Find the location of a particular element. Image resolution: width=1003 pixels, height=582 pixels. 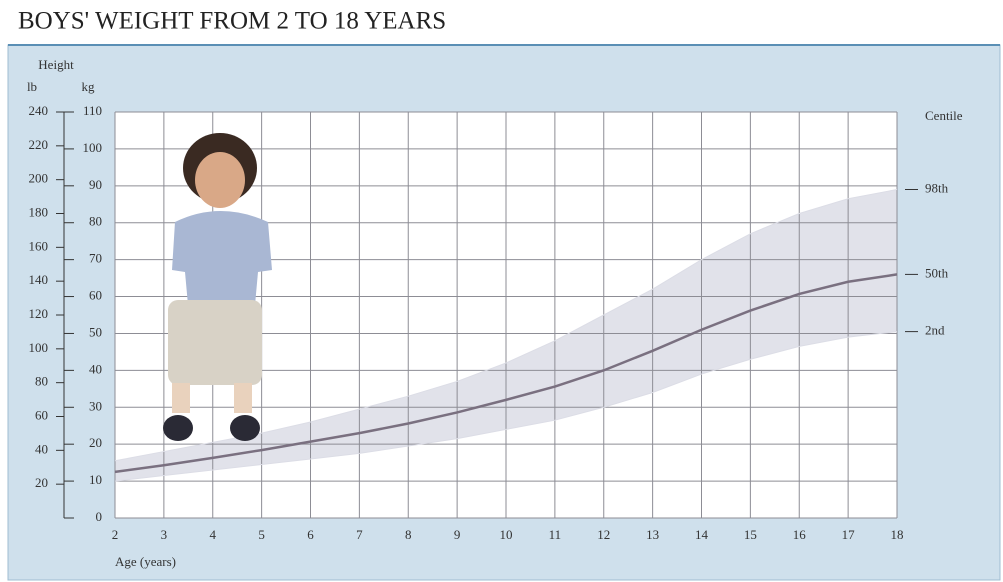

y-tick-label: 20 is located at coordinates (95, 442).